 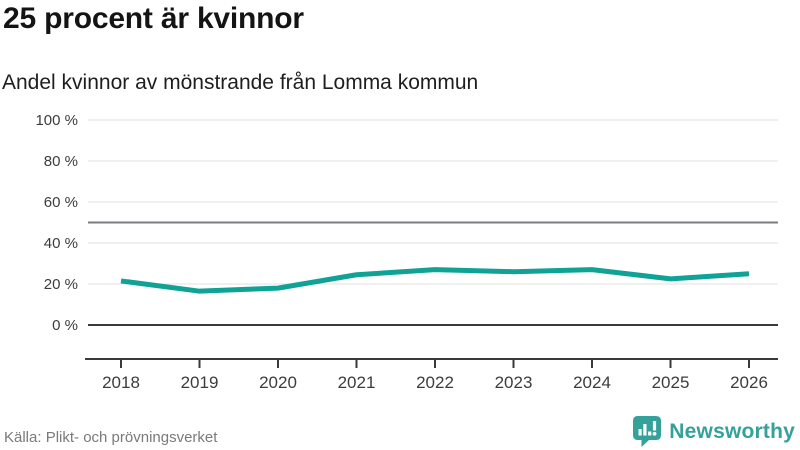 I want to click on x-tick-label: 2018, so click(x=121, y=382).